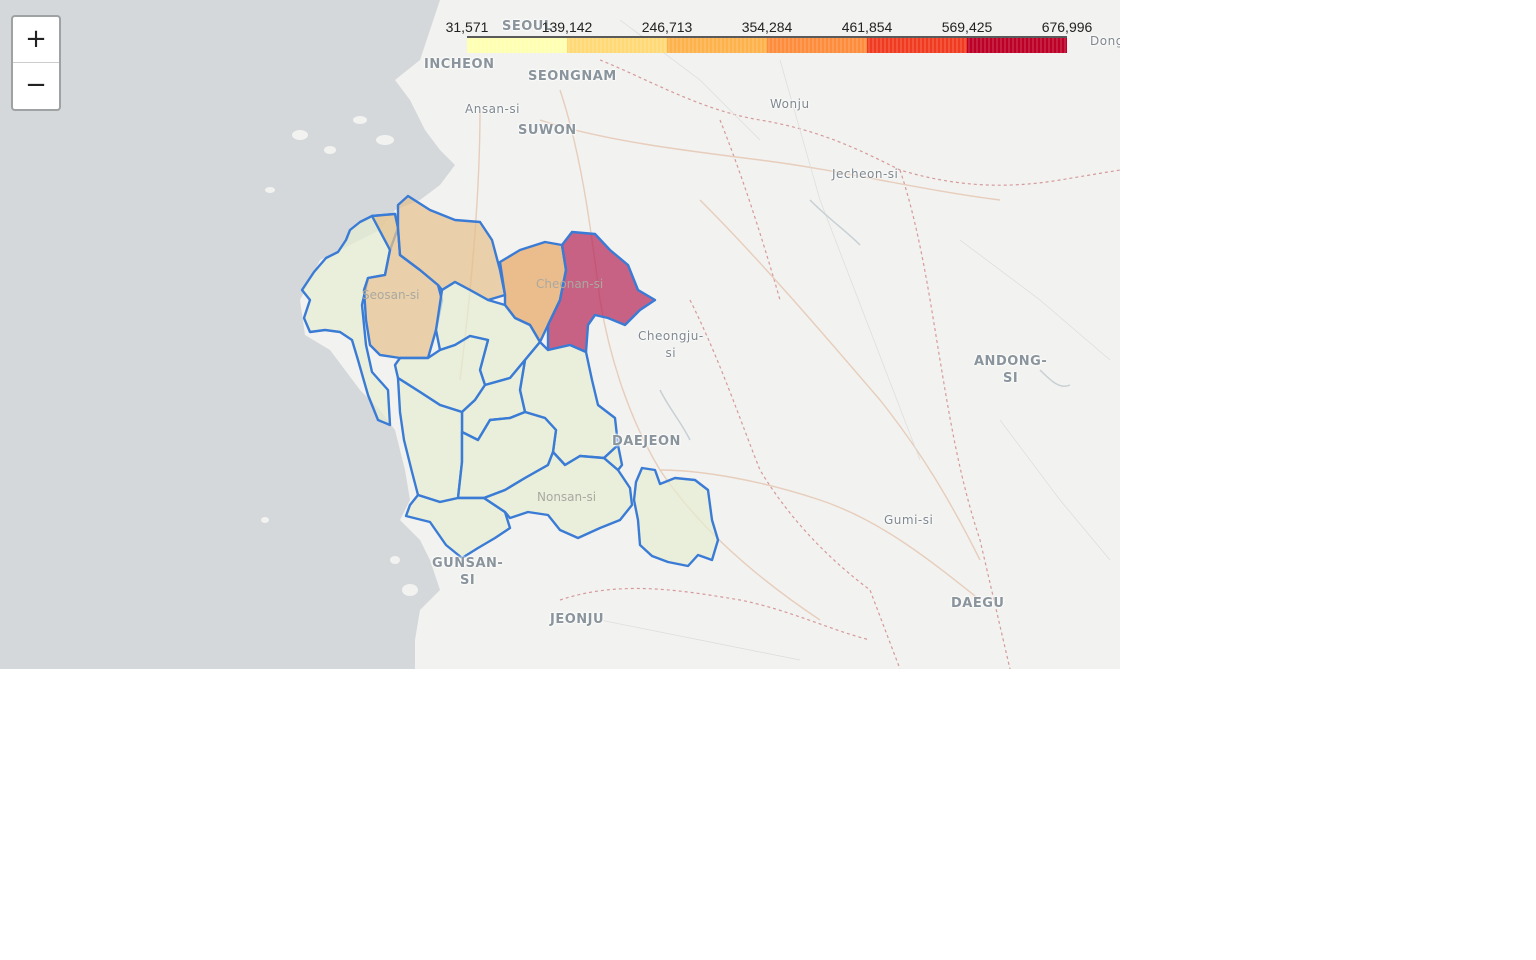 Image resolution: width=1536 pixels, height=960 pixels. I want to click on rivers, so click(865, 320).